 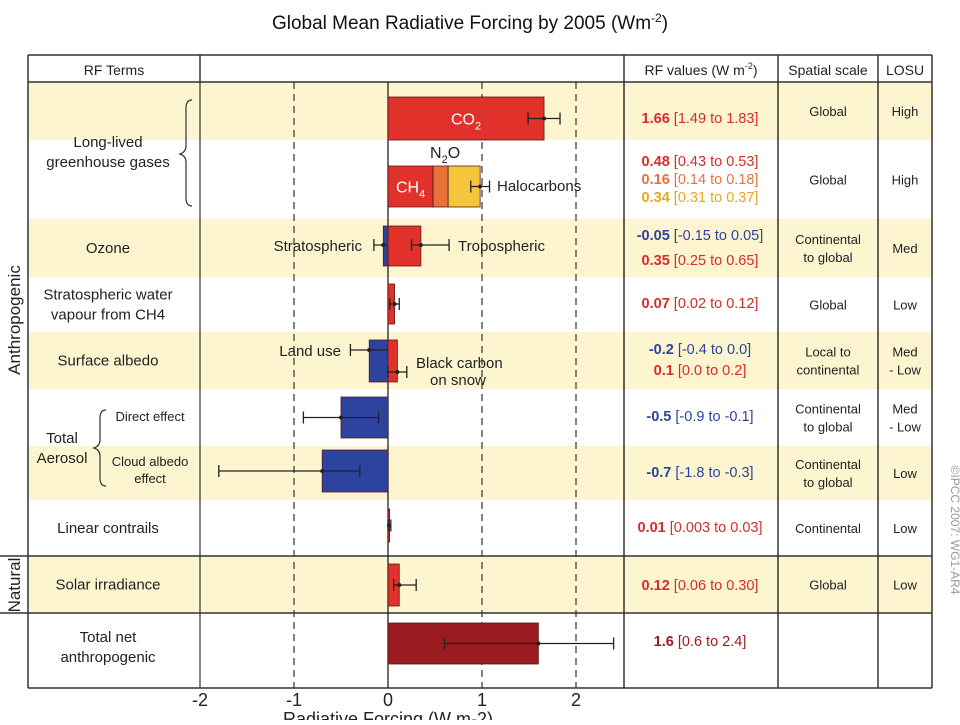 What do you see at coordinates (310, 351) in the screenshot?
I see `bar-left-label-land-use: Land use` at bounding box center [310, 351].